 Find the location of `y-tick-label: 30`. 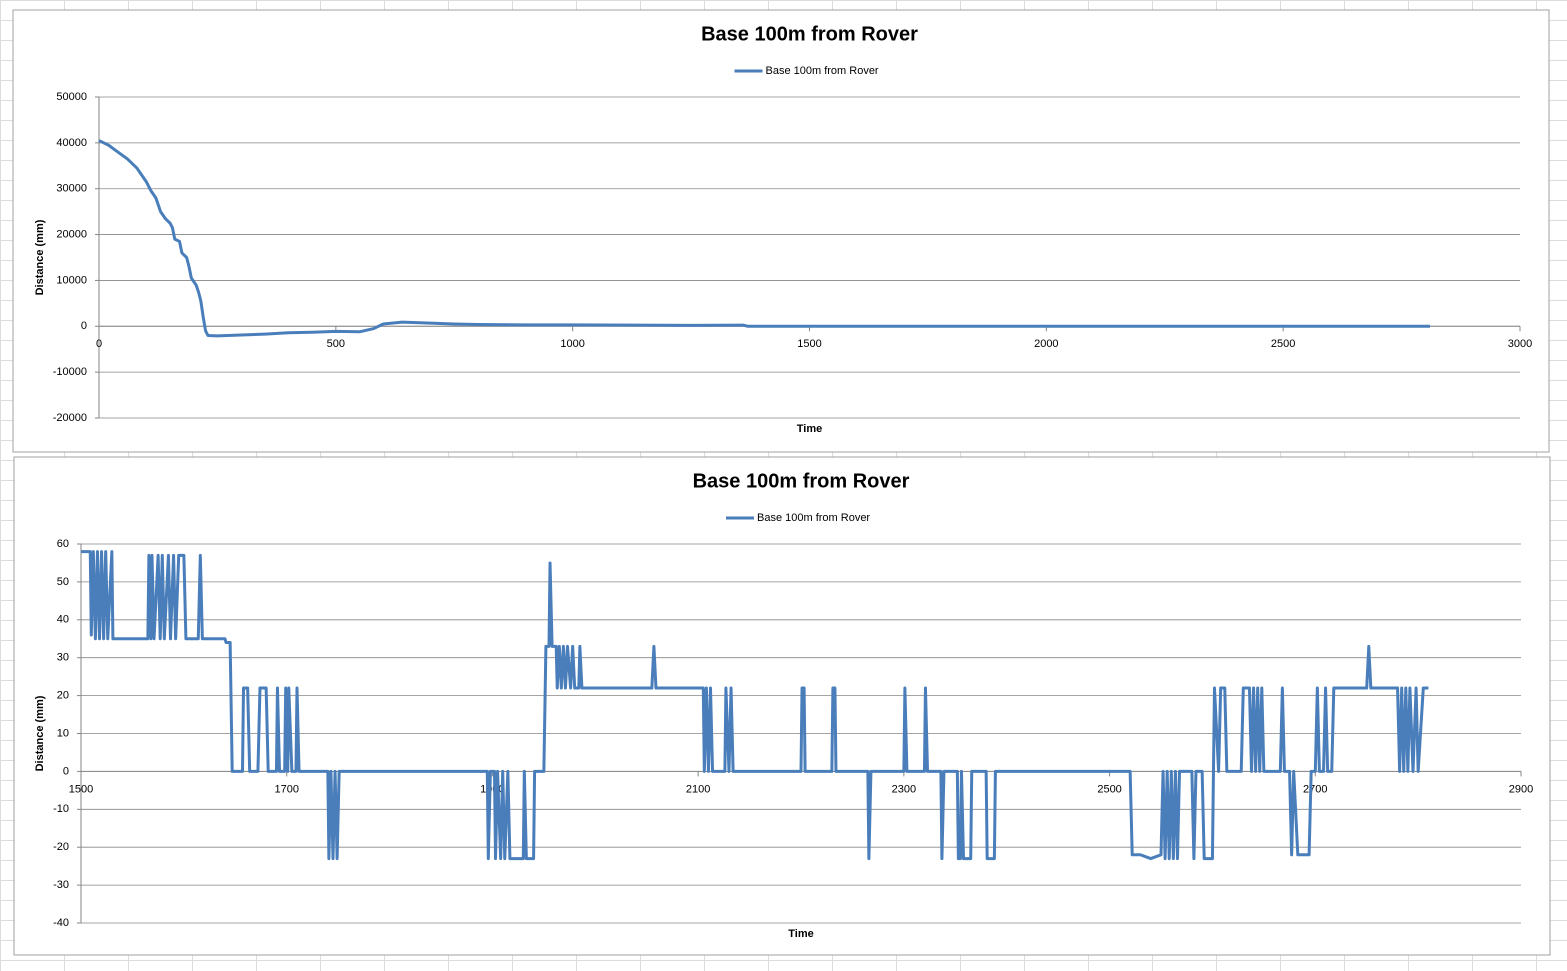

y-tick-label: 30 is located at coordinates (63, 658).